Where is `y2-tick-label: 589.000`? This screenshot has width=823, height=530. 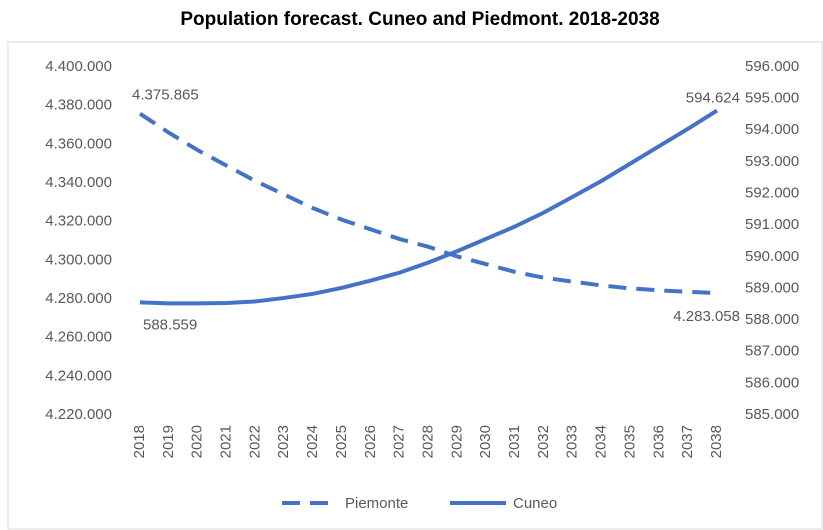 y2-tick-label: 589.000 is located at coordinates (772, 287).